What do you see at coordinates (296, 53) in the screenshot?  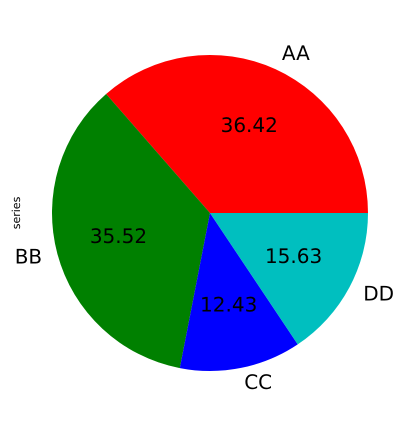 I see `slice-label: AA` at bounding box center [296, 53].